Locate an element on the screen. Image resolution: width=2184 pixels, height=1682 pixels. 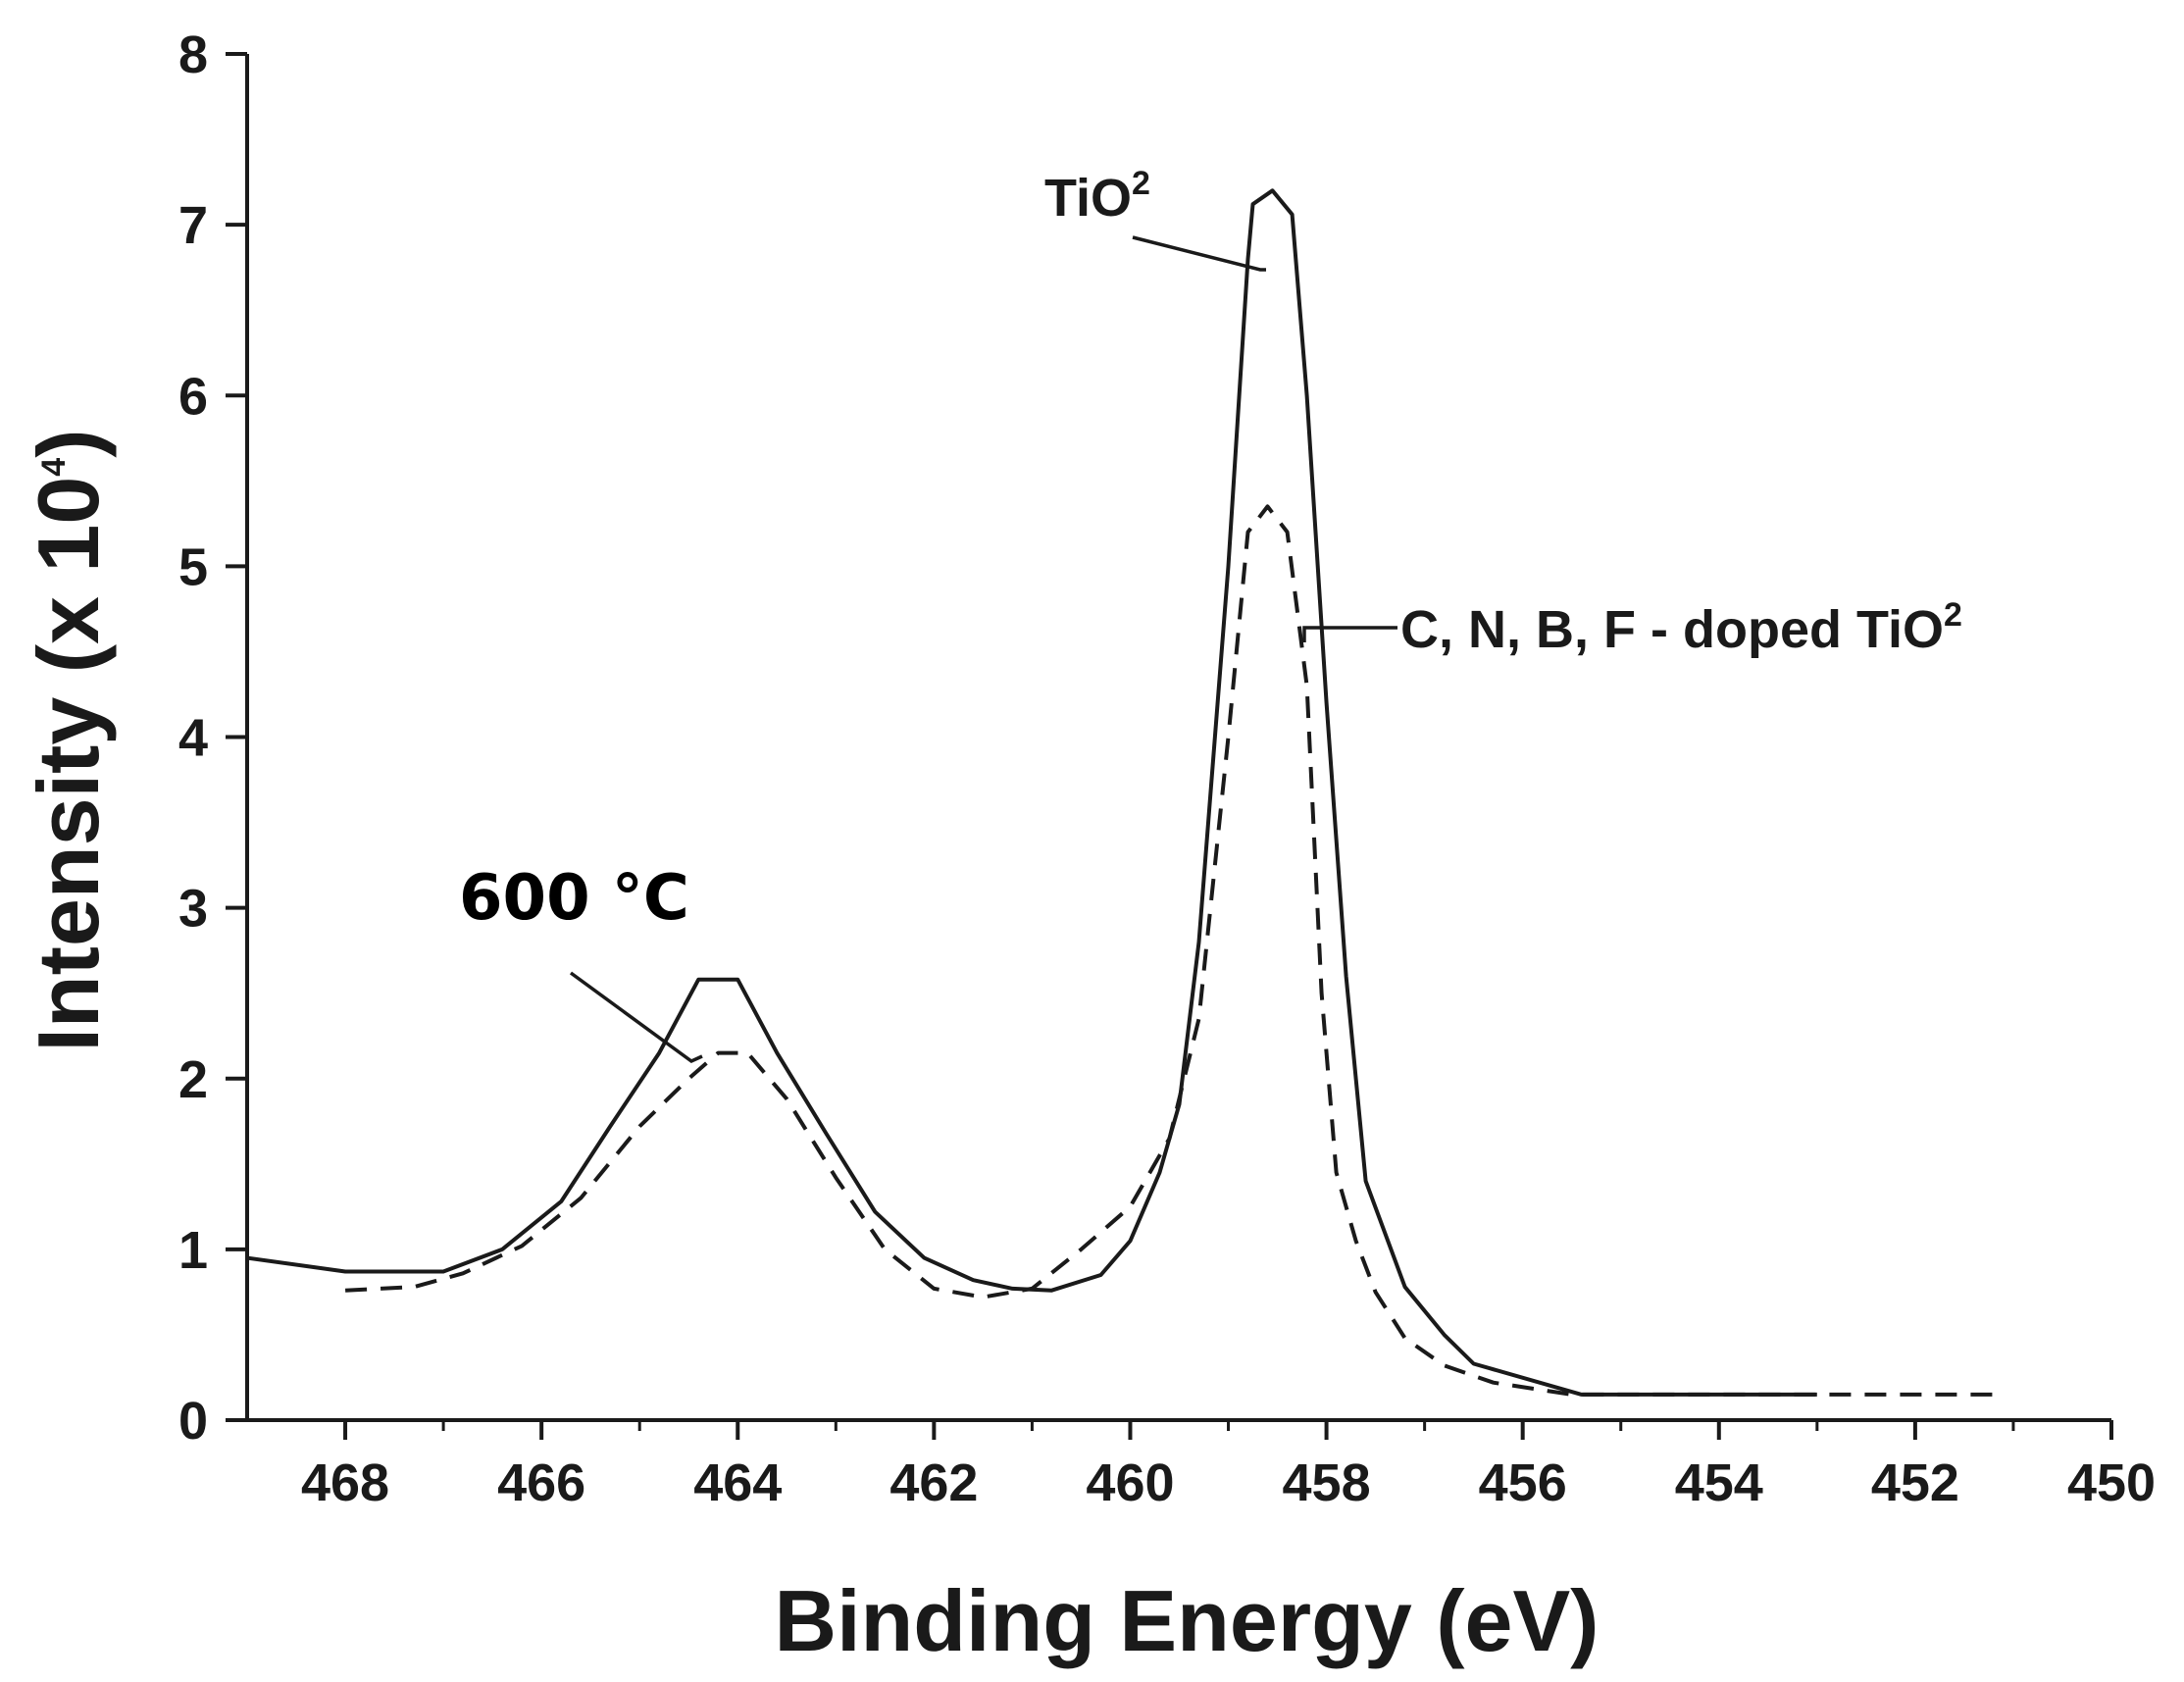
annotation-temperature-leader is located at coordinates (636, 1017).